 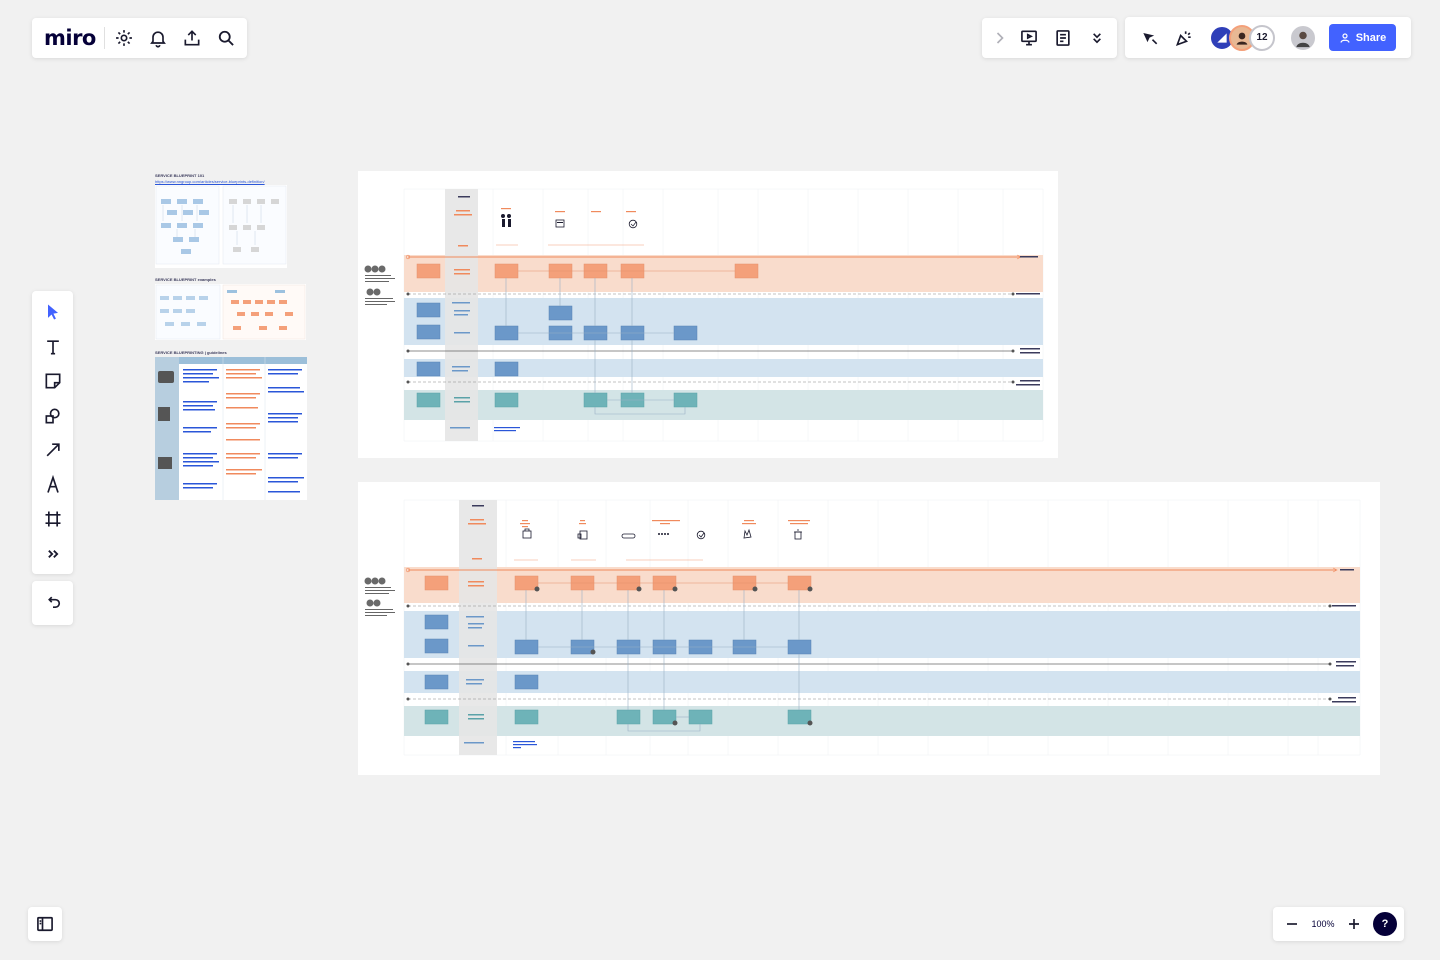 I want to click on undo-icon, so click(x=53, y=602).